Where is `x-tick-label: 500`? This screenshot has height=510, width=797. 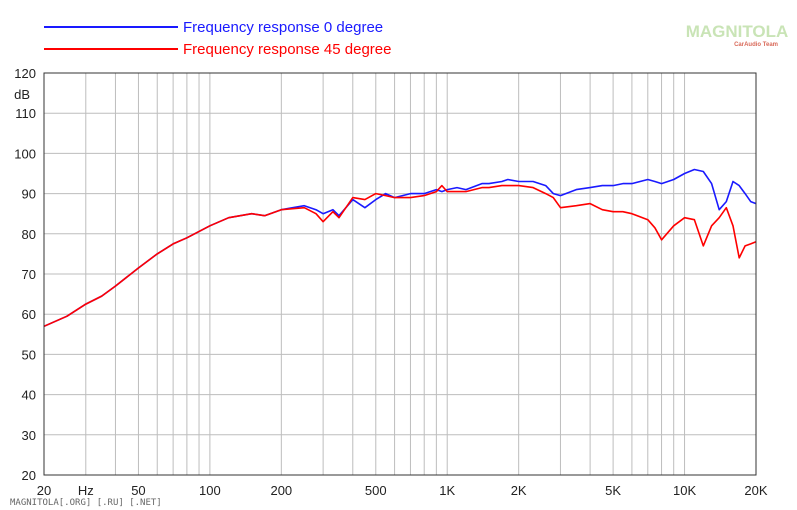 x-tick-label: 500 is located at coordinates (376, 490).